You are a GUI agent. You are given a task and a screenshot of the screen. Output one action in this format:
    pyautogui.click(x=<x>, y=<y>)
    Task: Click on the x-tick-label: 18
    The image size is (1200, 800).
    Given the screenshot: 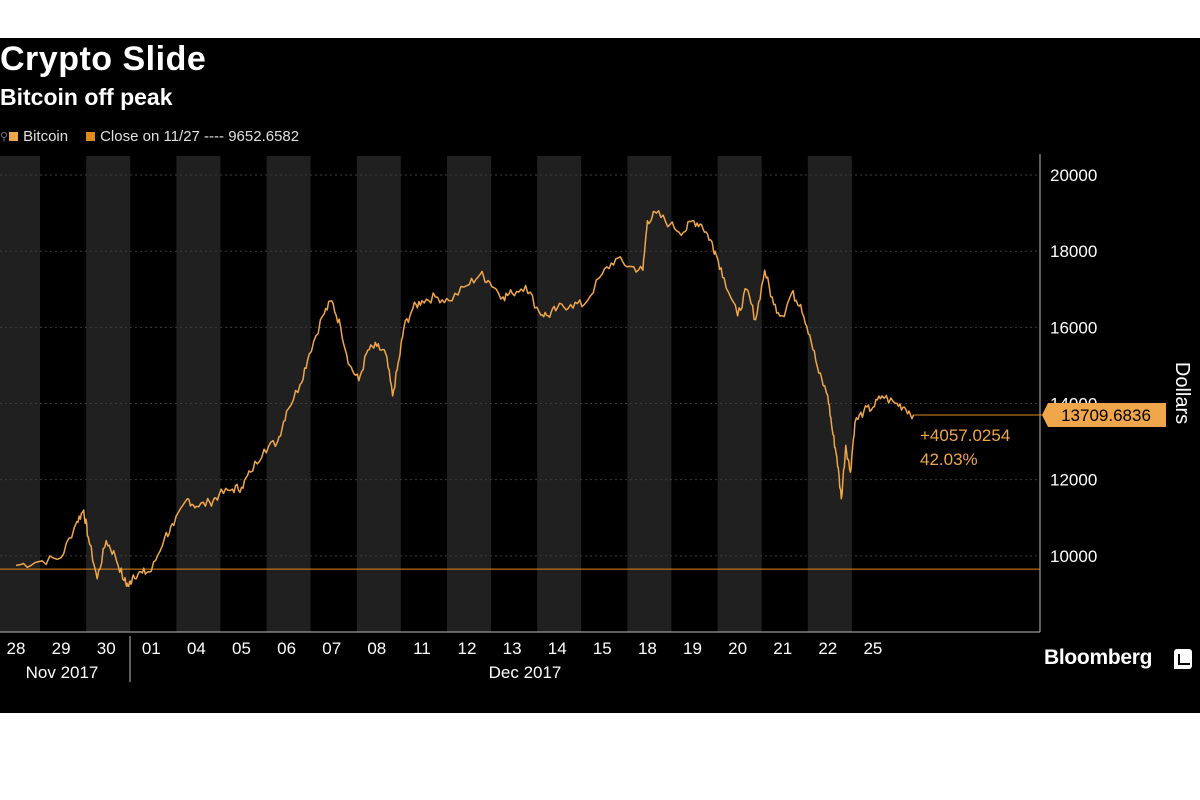 What is the action you would take?
    pyautogui.click(x=647, y=648)
    